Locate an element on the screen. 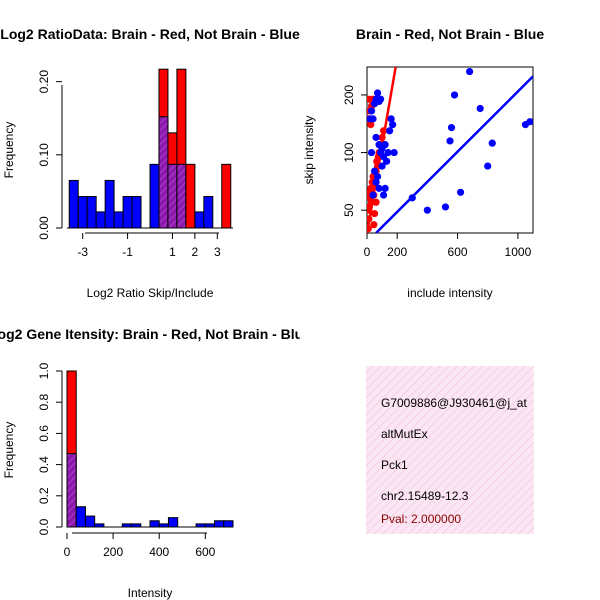 Image resolution: width=600 pixels, height=600 pixels. gene-intensity-histogram-y-tick-label: 1.0 is located at coordinates (44, 370).